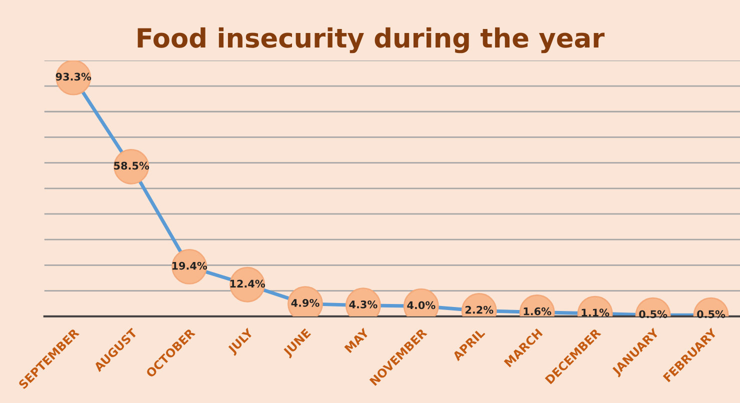  Describe the element at coordinates (132, 166) in the screenshot. I see `data-label: 58.5%` at that location.